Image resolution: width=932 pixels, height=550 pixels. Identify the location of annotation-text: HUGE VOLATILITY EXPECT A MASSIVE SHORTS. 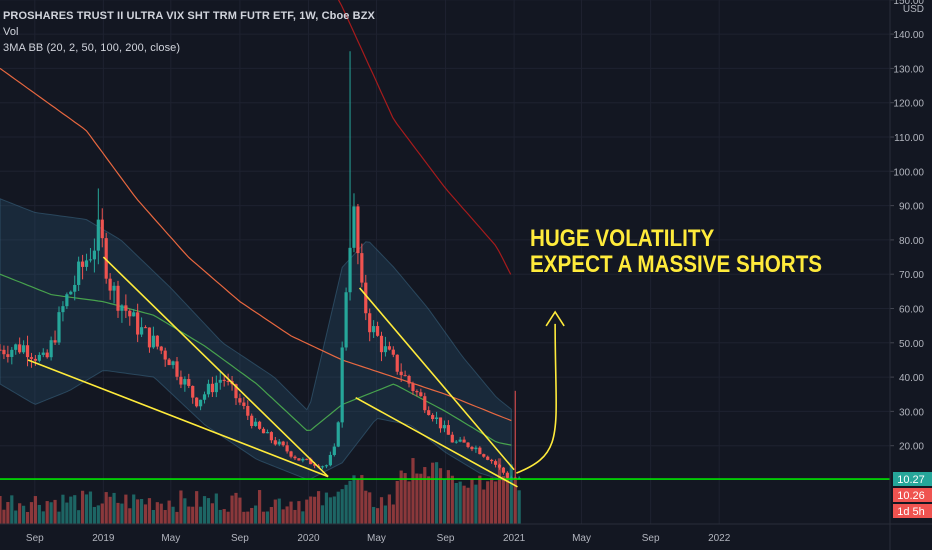
(676, 252).